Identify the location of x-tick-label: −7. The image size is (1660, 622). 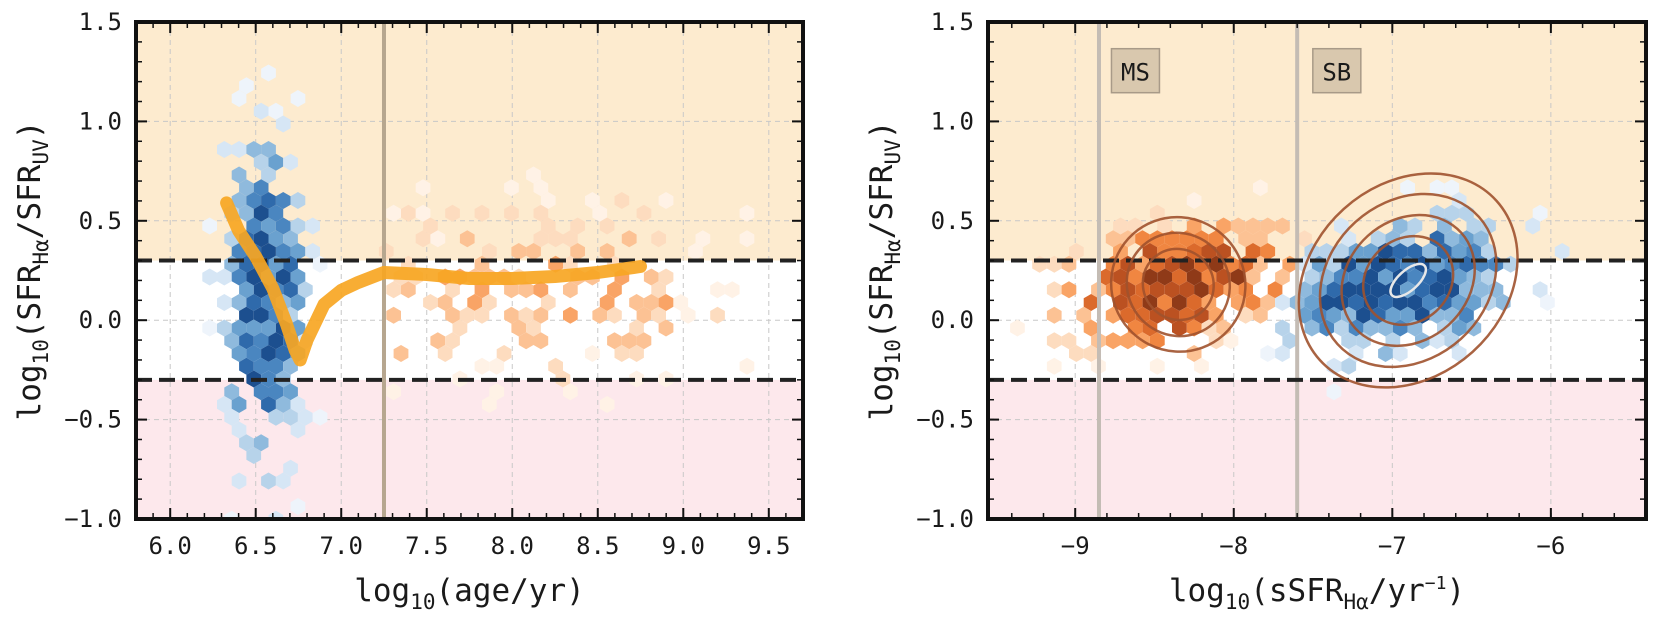
(1392, 546).